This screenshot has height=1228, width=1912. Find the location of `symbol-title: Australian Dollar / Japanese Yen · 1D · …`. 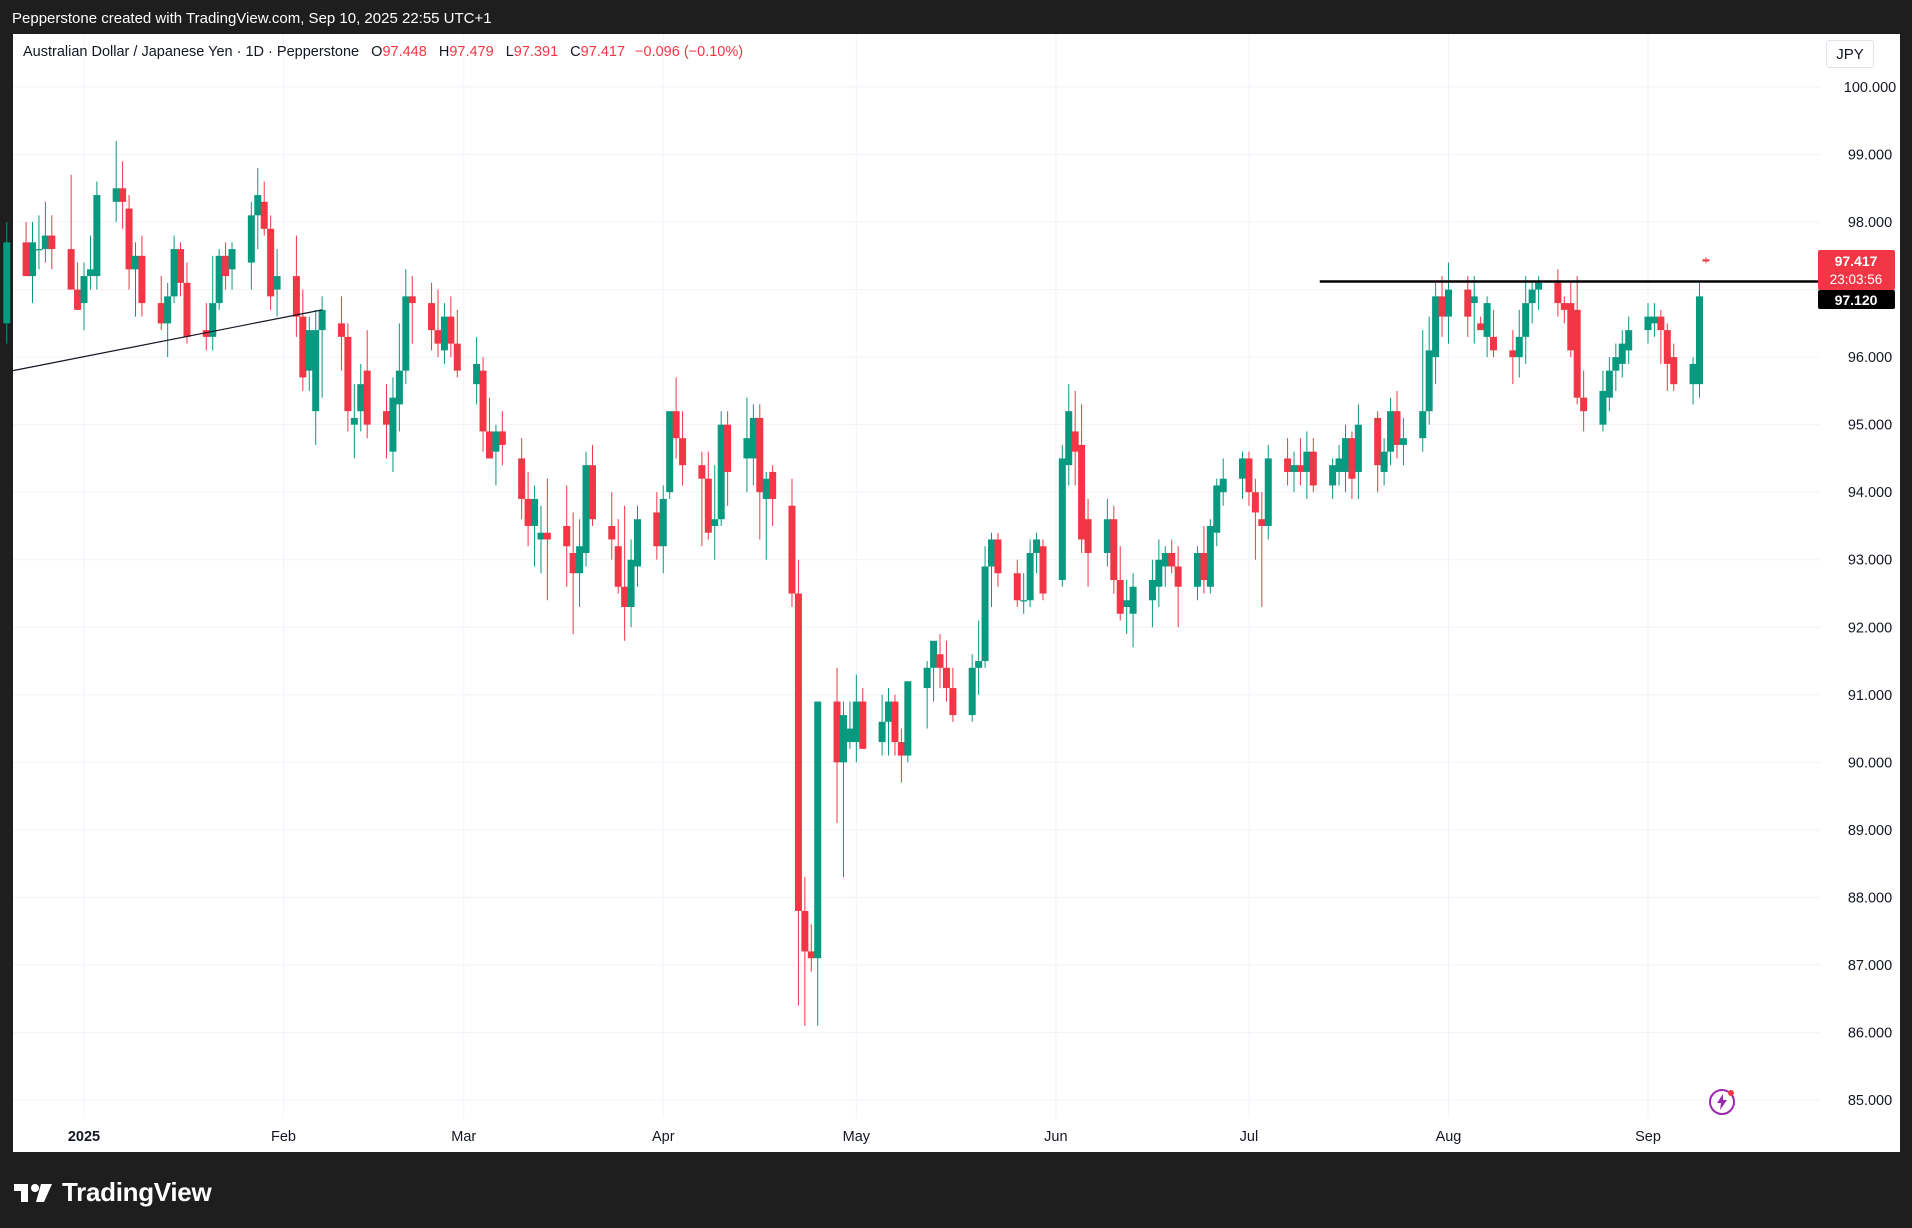

symbol-title: Australian Dollar / Japanese Yen · 1D · … is located at coordinates (191, 52).